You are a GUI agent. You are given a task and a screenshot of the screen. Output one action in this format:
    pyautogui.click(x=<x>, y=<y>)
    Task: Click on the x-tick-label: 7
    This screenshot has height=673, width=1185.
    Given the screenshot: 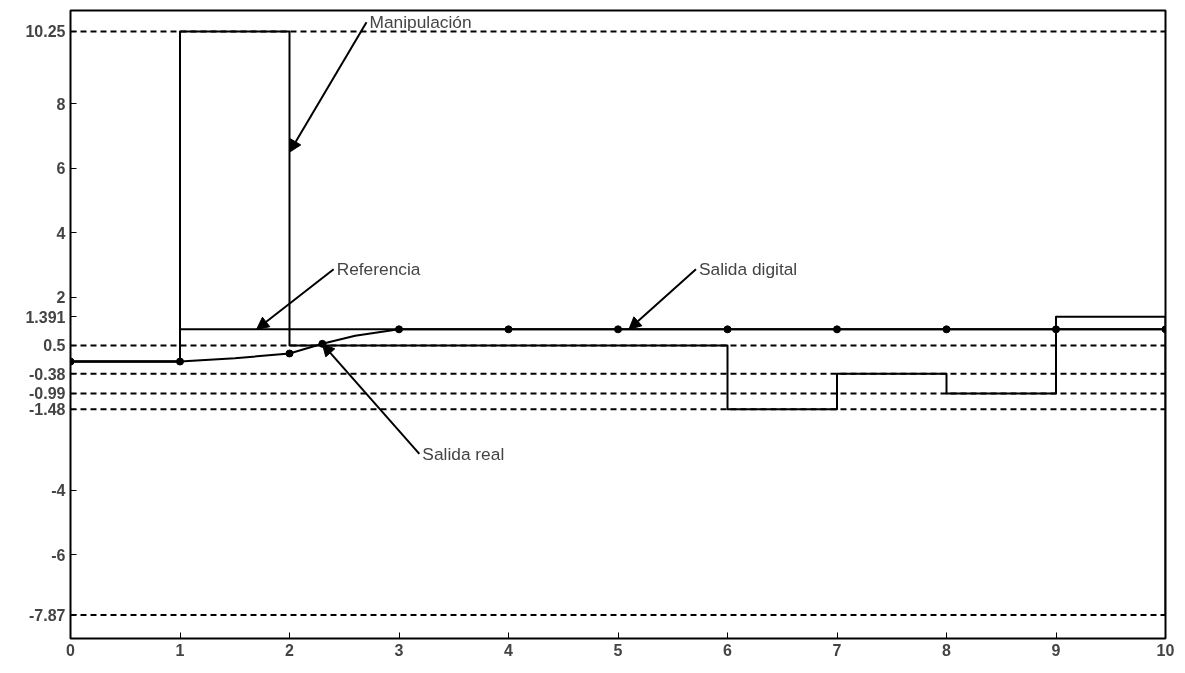 What is the action you would take?
    pyautogui.click(x=837, y=650)
    